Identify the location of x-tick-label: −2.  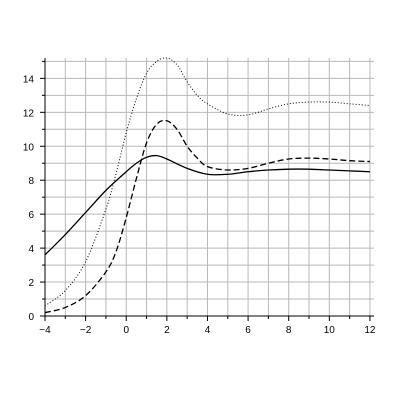
(86, 330).